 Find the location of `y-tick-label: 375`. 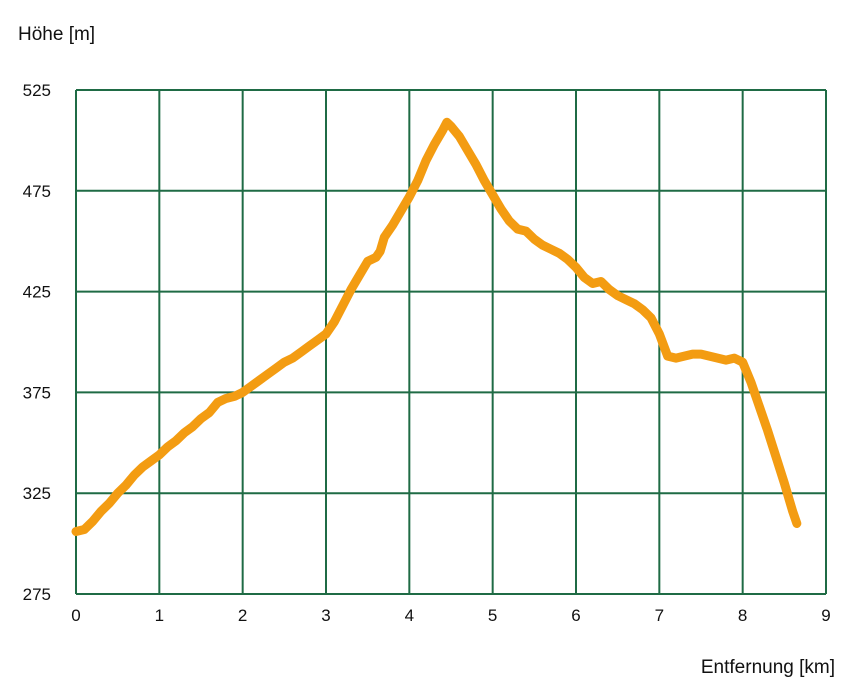

y-tick-label: 375 is located at coordinates (37, 392).